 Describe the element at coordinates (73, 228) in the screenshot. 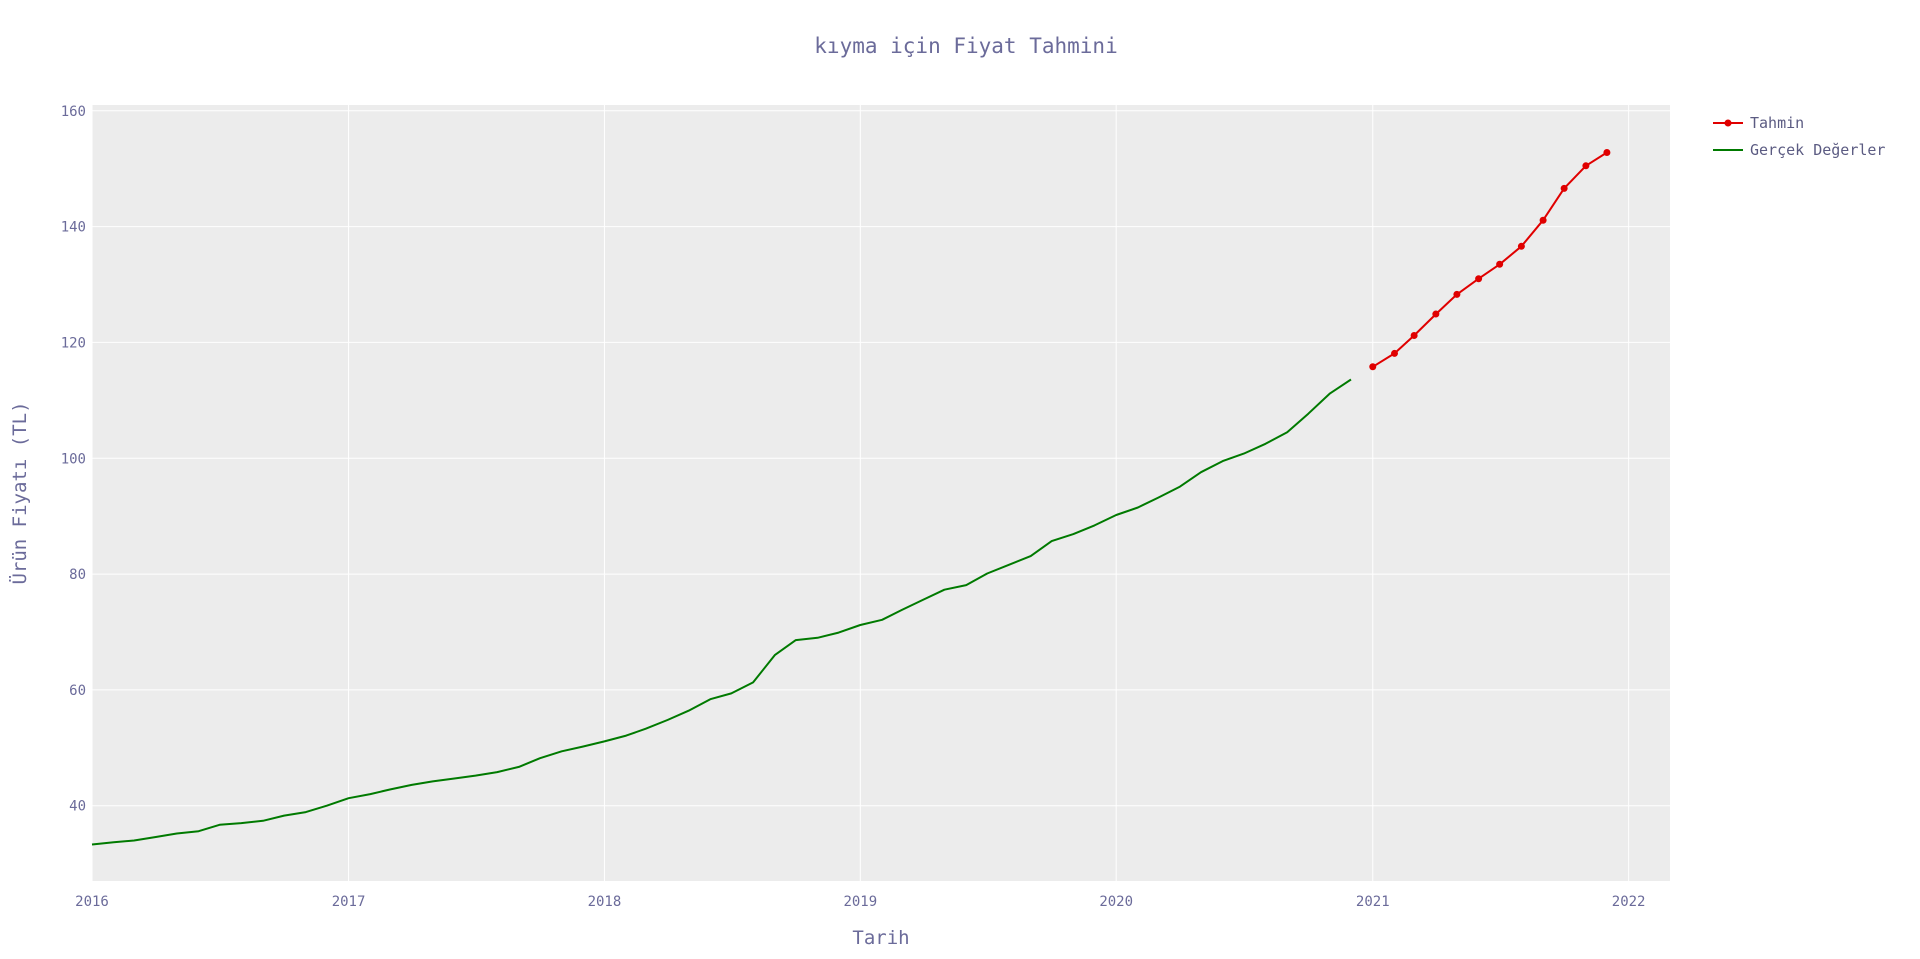

I see `y-tick-label: 140` at that location.